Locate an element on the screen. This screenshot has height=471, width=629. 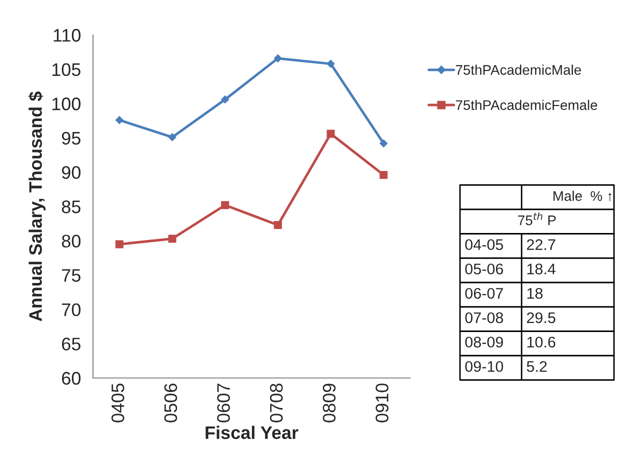
legend-label: 75thPAcademicMale is located at coordinates (518, 69).